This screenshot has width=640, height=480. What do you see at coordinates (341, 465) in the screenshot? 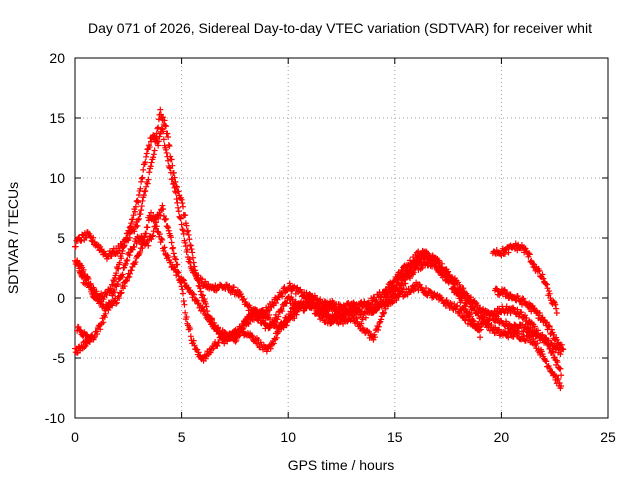
I see `x-axis-label: GPS time / hours` at bounding box center [341, 465].